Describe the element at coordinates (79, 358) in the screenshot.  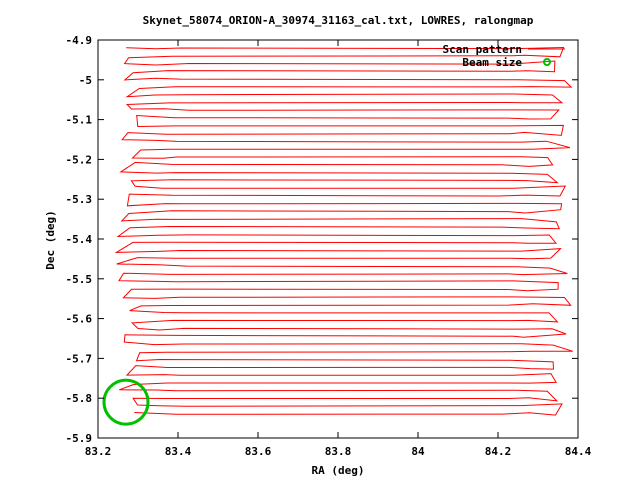
I see `y-tick-label: -5.7` at that location.